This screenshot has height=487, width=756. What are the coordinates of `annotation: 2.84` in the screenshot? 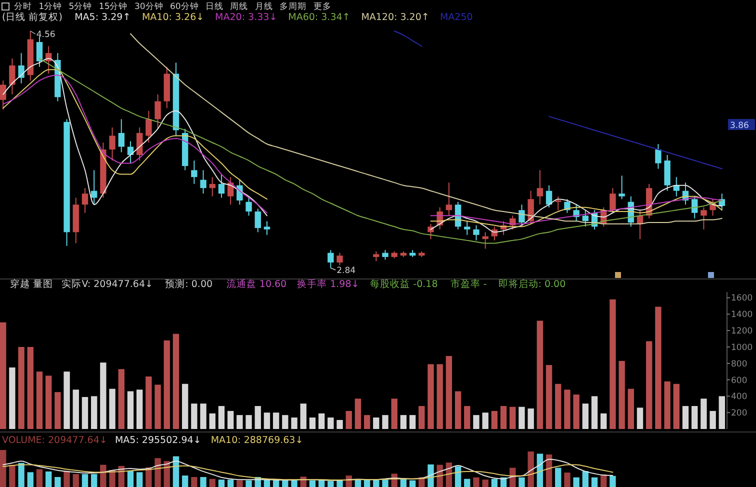 It's located at (346, 271).